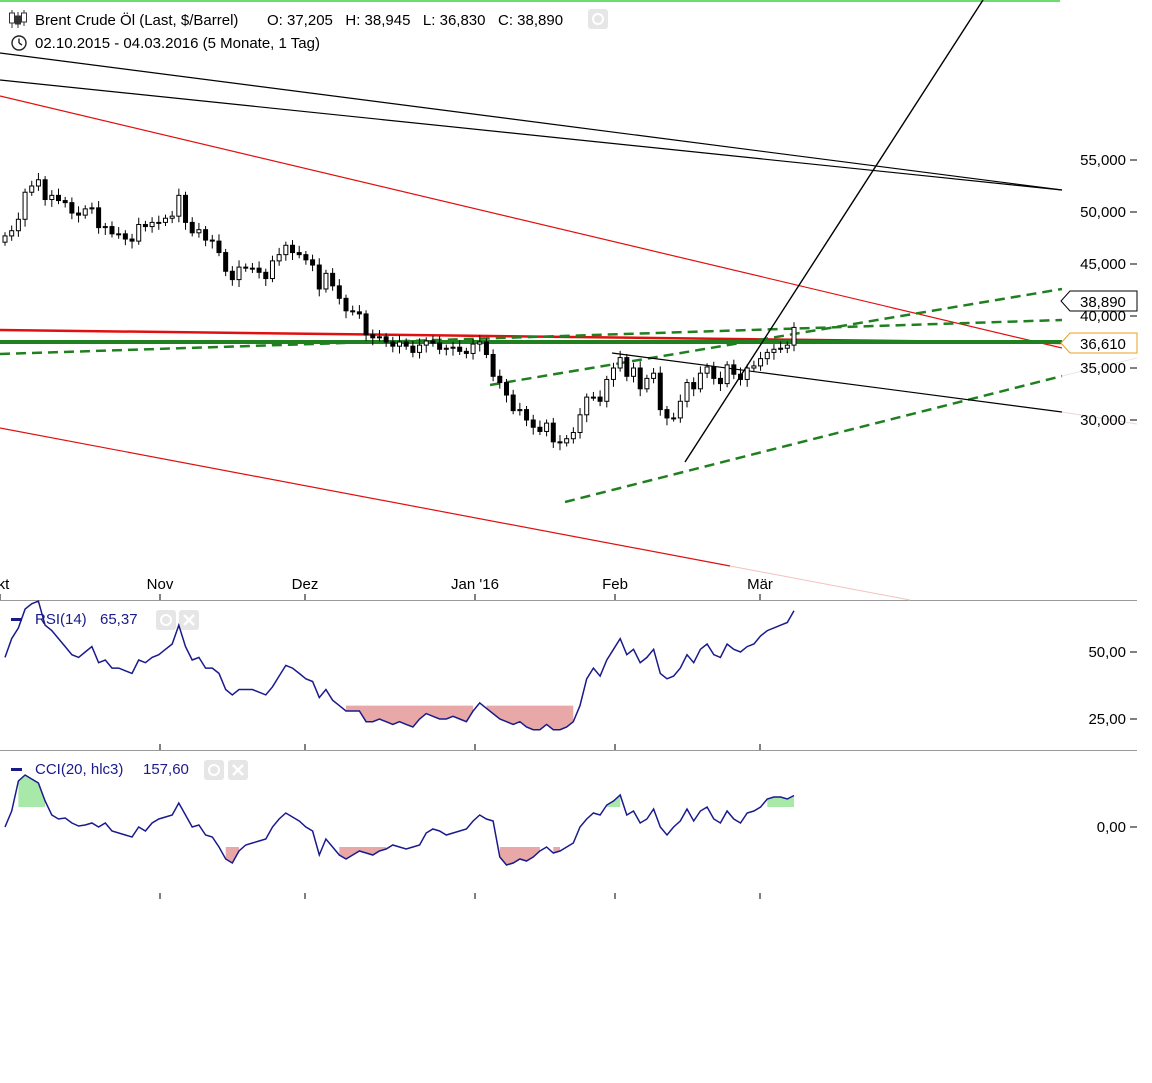  What do you see at coordinates (1099, 301) in the screenshot?
I see `last-price-tag: 38,890` at bounding box center [1099, 301].